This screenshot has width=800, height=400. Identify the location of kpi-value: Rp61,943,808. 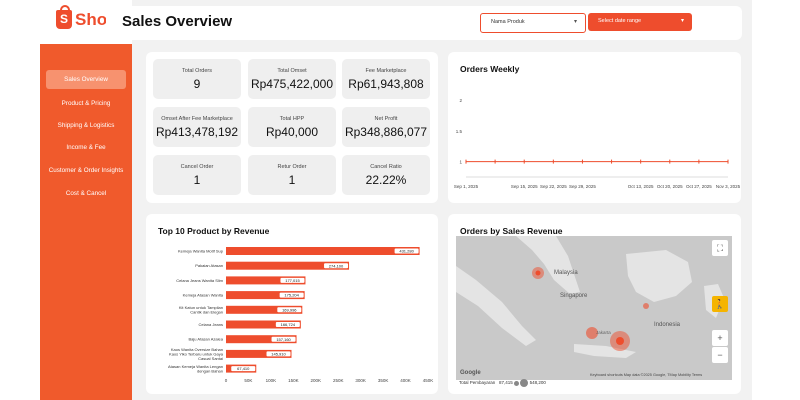
(386, 84).